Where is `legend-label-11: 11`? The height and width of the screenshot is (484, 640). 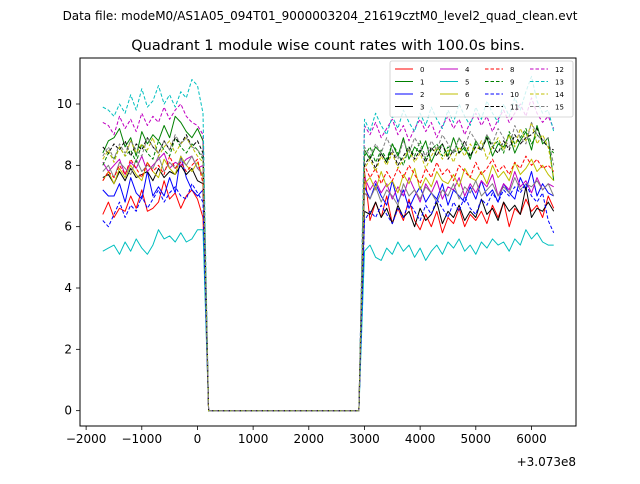 legend-label-11: 11 is located at coordinates (514, 108).